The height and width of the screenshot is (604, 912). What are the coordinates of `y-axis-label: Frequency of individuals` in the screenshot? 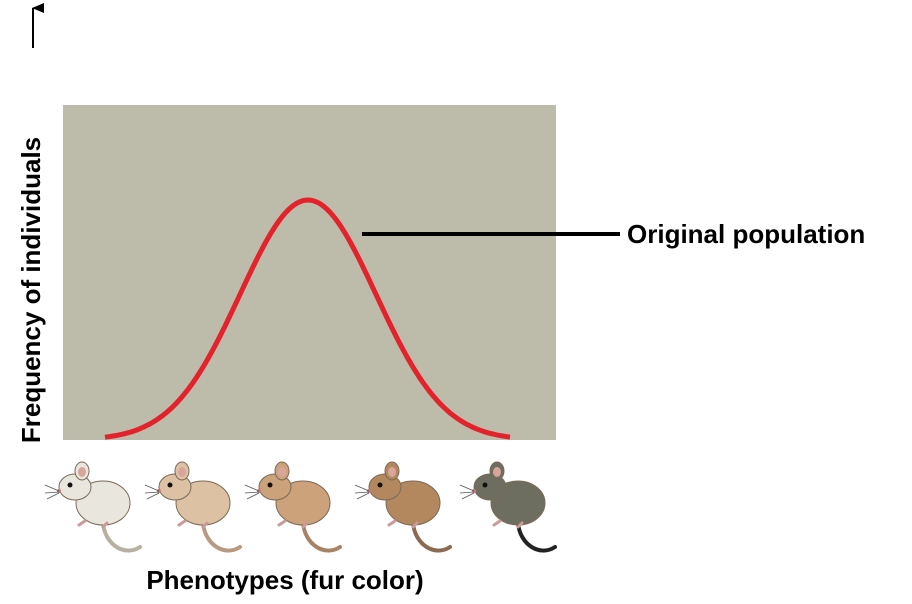 It's located at (31, 290).